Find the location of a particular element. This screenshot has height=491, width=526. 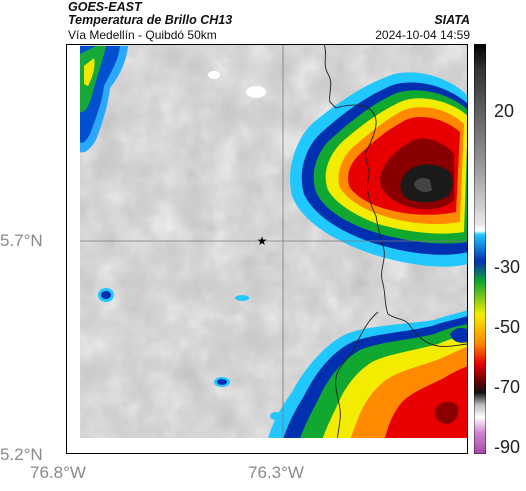

convective-cell-southeast is located at coordinates (367, 382).